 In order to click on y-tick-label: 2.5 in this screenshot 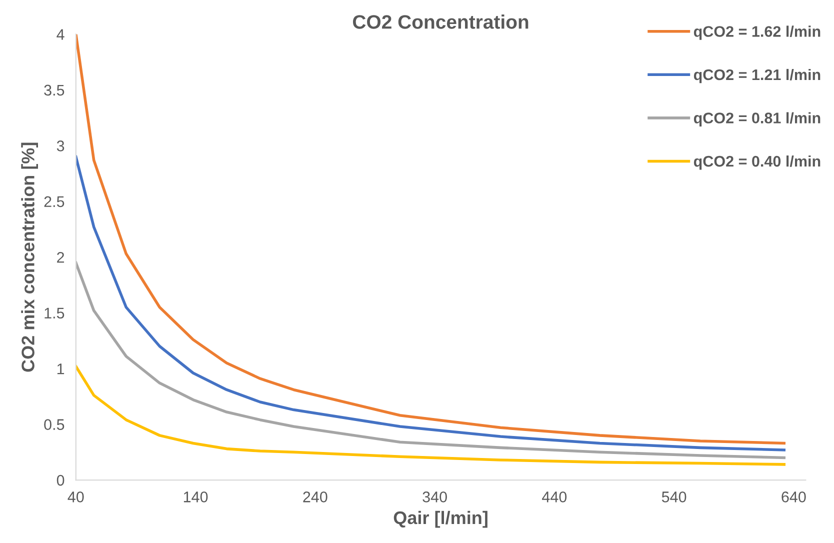, I will do `click(54, 202)`.